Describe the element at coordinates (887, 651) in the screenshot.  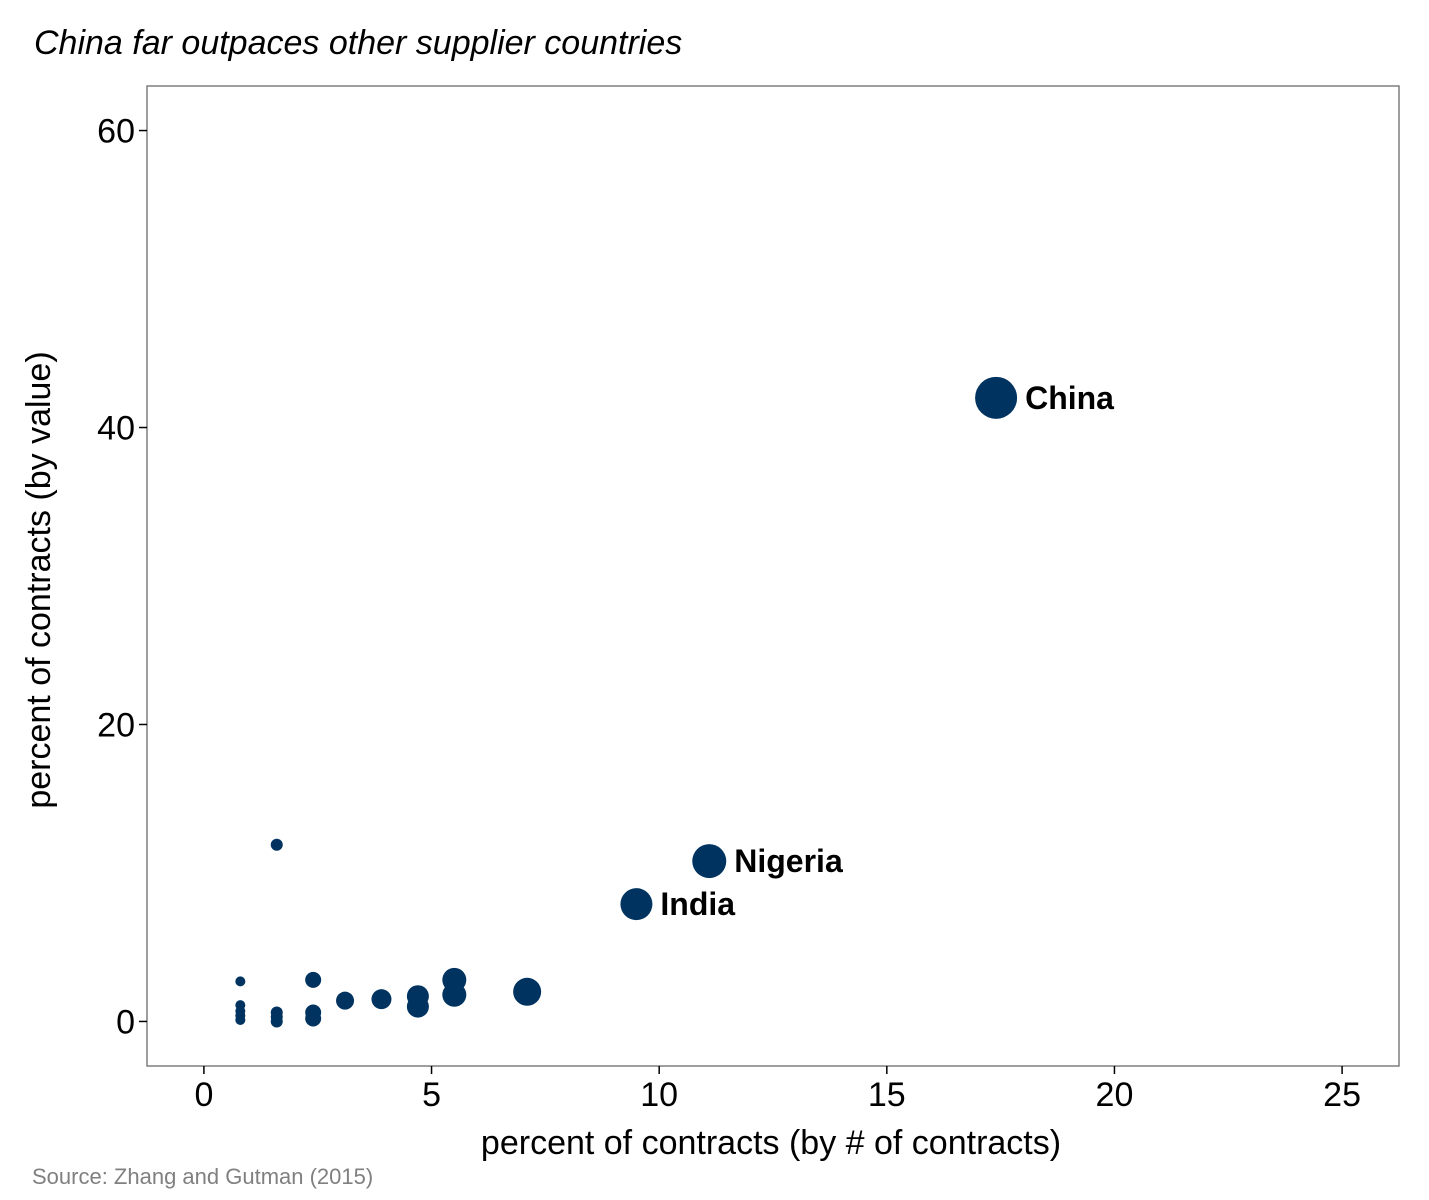
I see `data-point-labels: China Nigeria India` at that location.